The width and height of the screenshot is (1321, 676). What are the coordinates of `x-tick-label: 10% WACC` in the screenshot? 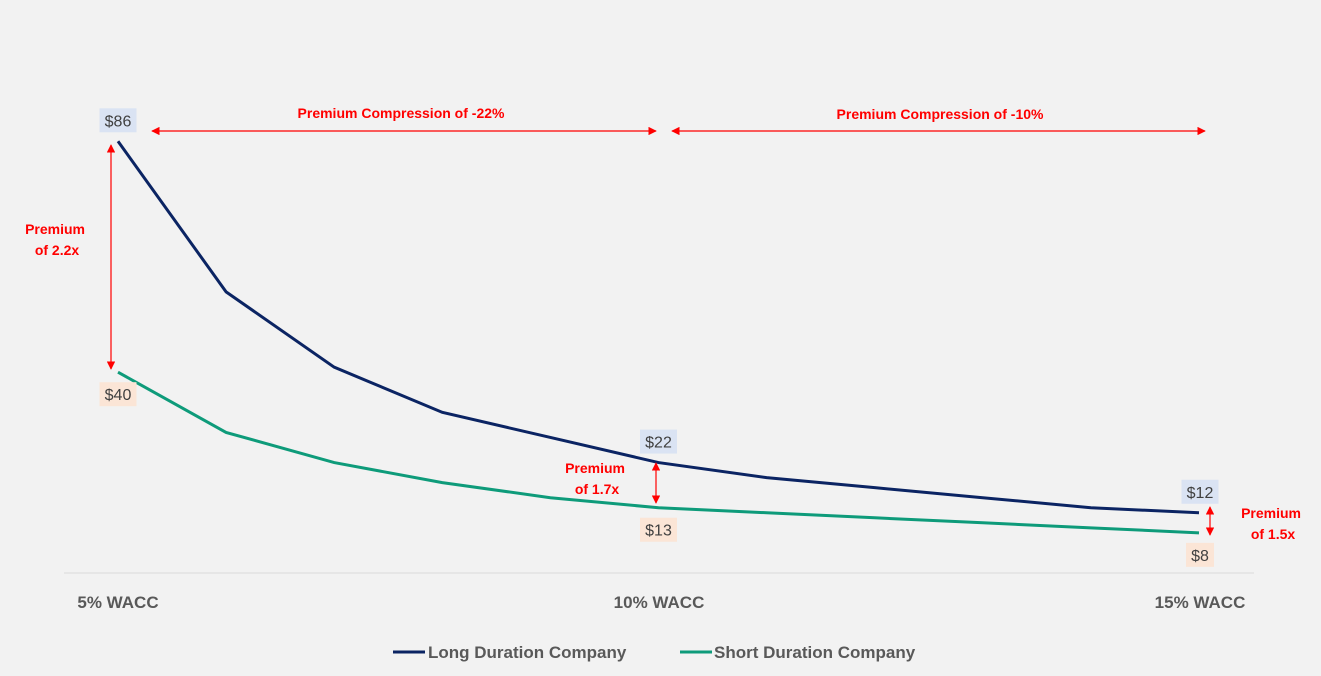 It's located at (659, 602).